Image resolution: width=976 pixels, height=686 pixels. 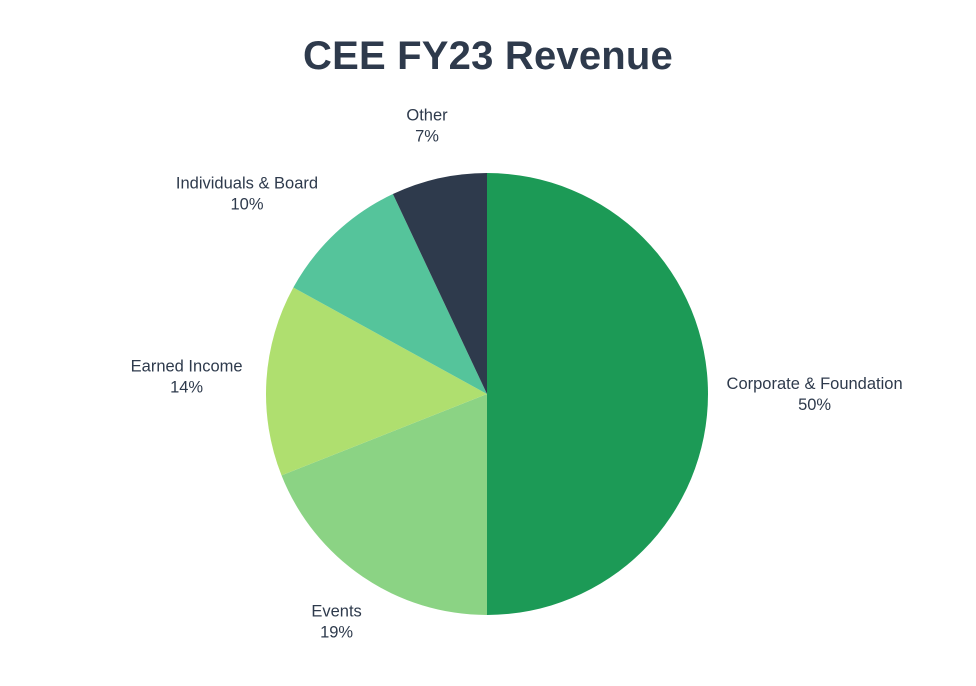 What do you see at coordinates (336, 632) in the screenshot?
I see `slice-value-label: 19%` at bounding box center [336, 632].